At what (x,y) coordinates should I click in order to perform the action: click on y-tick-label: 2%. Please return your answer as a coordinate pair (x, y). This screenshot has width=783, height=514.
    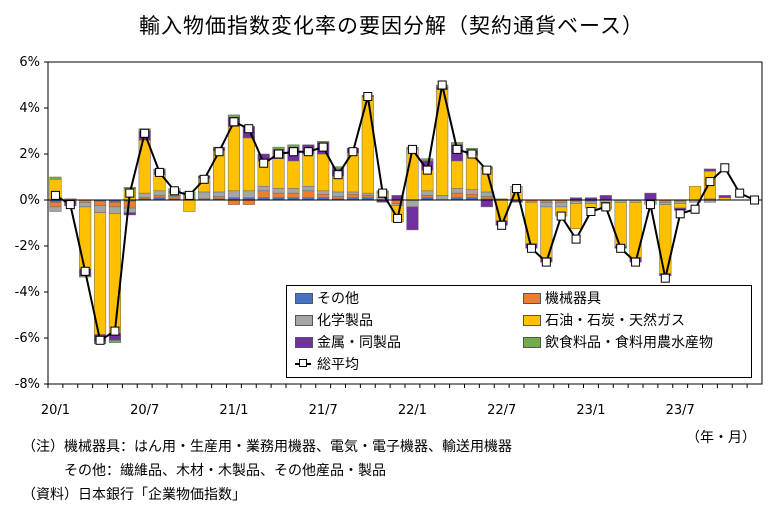
    Looking at the image, I should click on (29, 154).